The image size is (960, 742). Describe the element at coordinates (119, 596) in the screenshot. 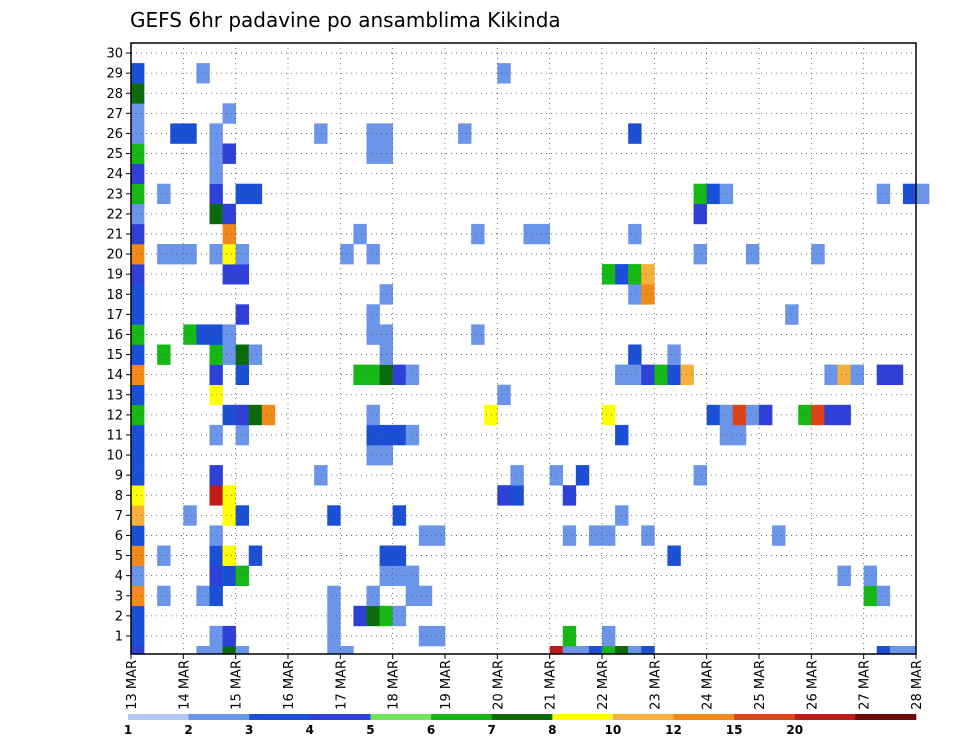

I see `y-tick-label: 3` at that location.